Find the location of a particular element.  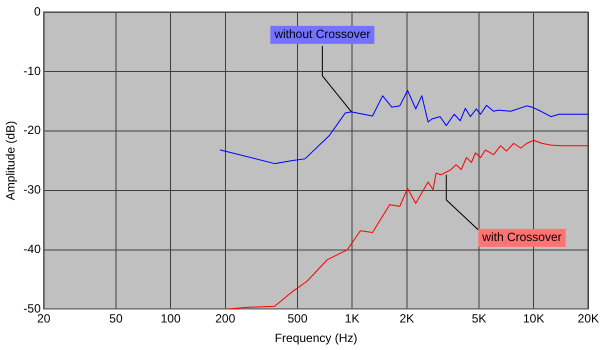

y-tick-label: -10 is located at coordinates (32, 71).